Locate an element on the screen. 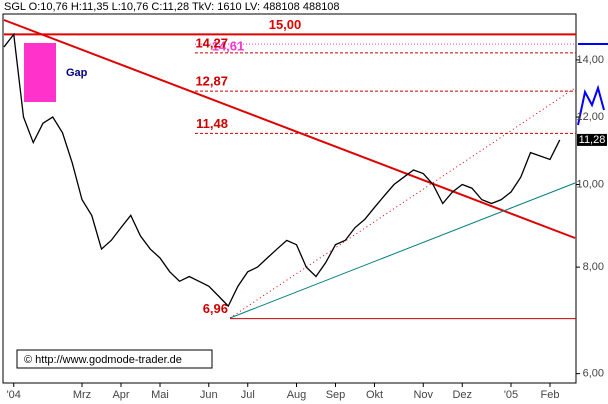  y-tick-label: 10,00 is located at coordinates (590, 184).